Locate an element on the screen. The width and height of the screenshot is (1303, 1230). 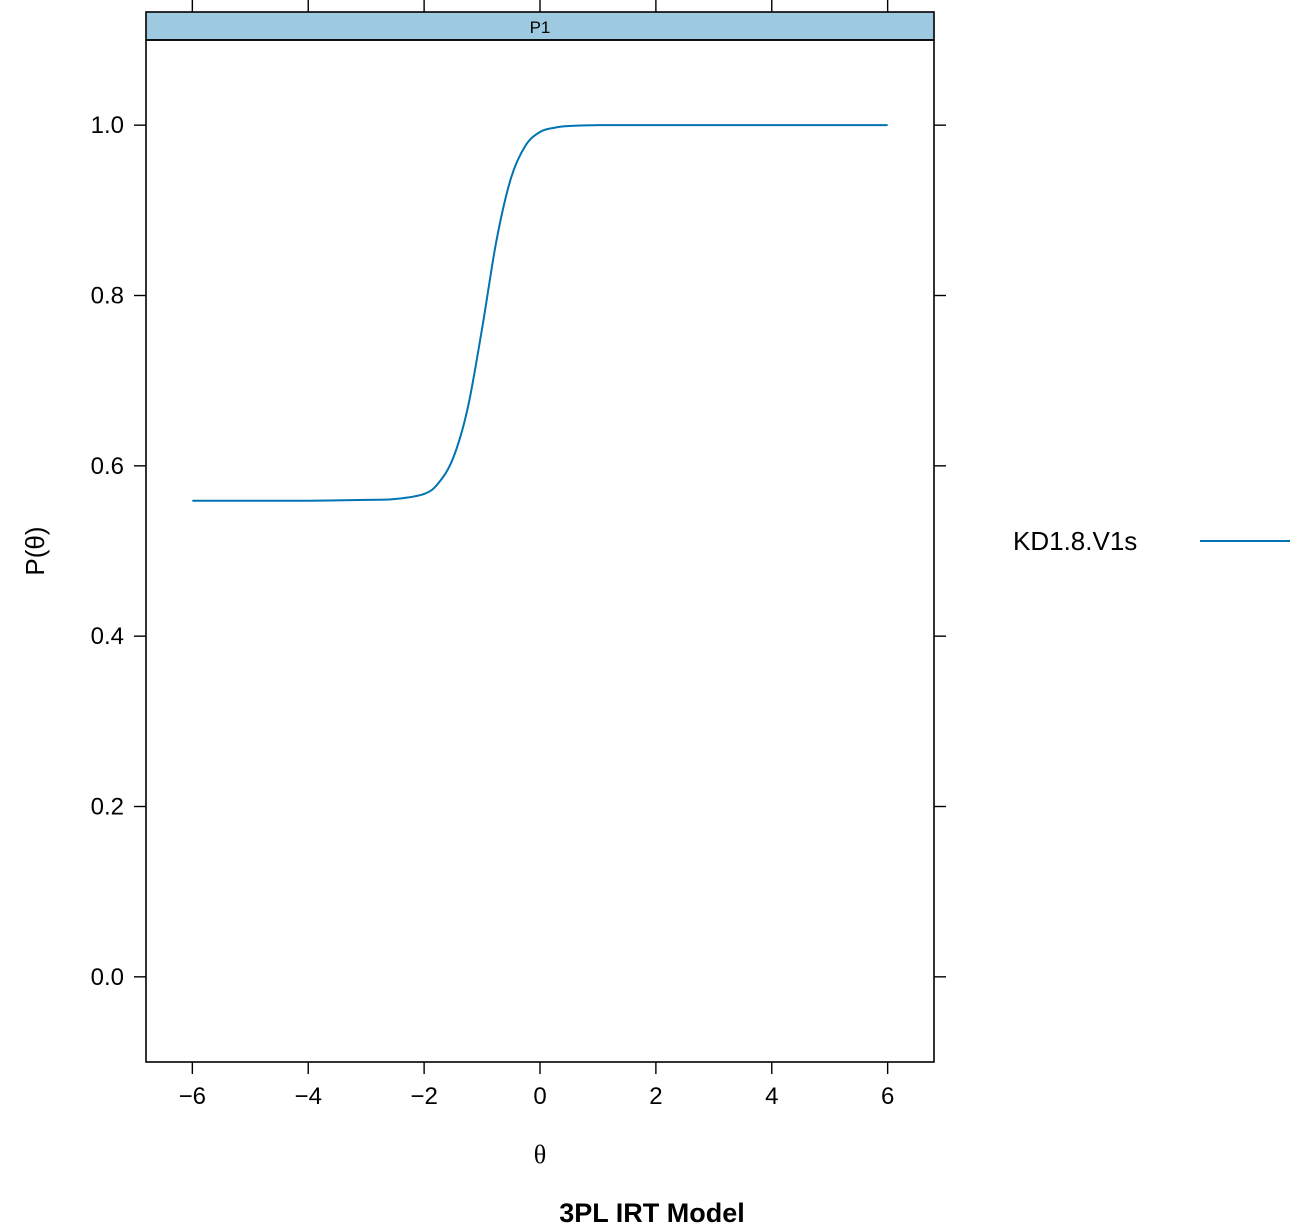
y-tick-label: 0.6 is located at coordinates (107, 466).